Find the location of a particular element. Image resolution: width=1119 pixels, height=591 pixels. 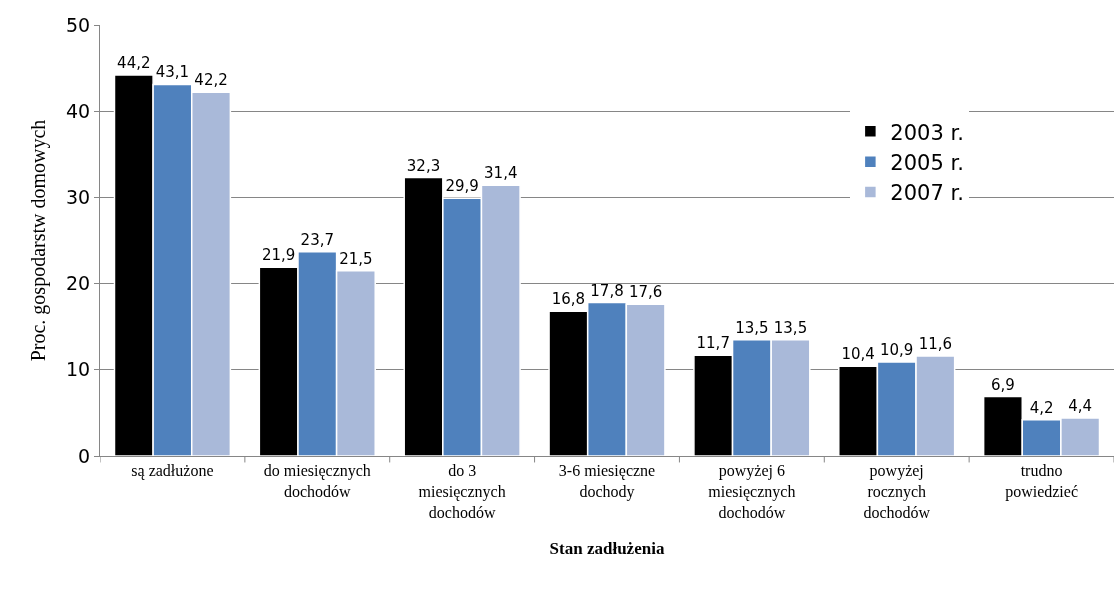

data-label: 4,2 is located at coordinates (1041, 407).